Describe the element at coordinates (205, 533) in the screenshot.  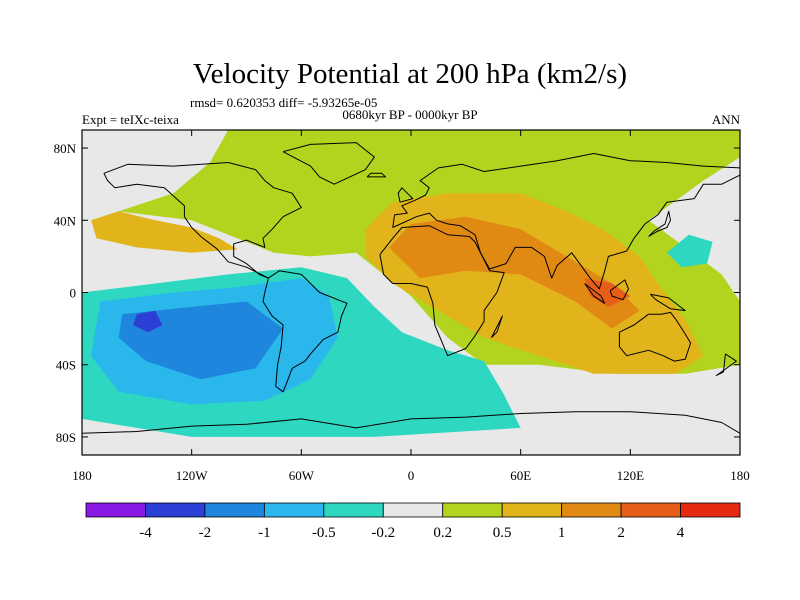
I see `colorbar-label: -2` at that location.